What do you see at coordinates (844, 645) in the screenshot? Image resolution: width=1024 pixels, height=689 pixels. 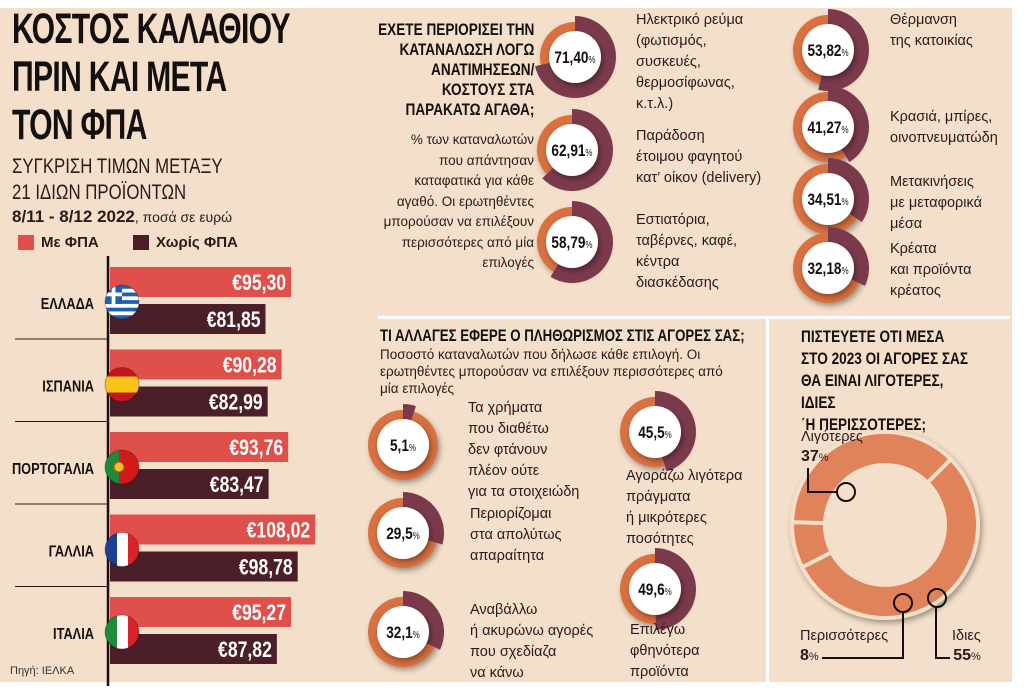 I see `slice-label: Περισσότερες 8%` at bounding box center [844, 645].